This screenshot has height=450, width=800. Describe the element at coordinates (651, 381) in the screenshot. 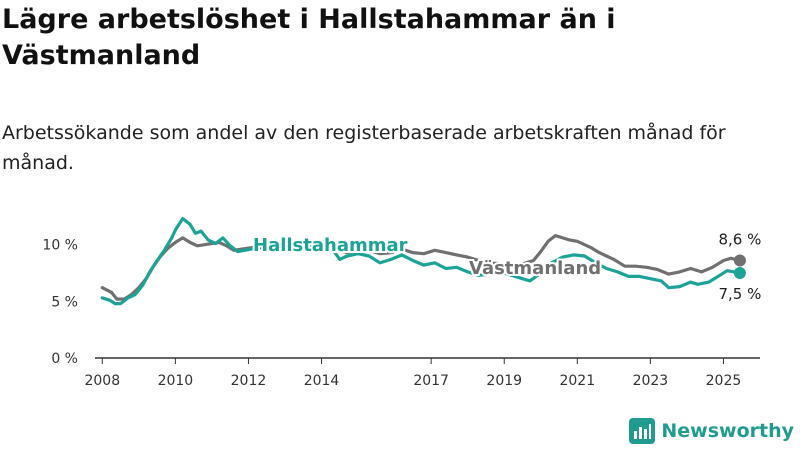

I see `x-tick-label: 2023` at that location.